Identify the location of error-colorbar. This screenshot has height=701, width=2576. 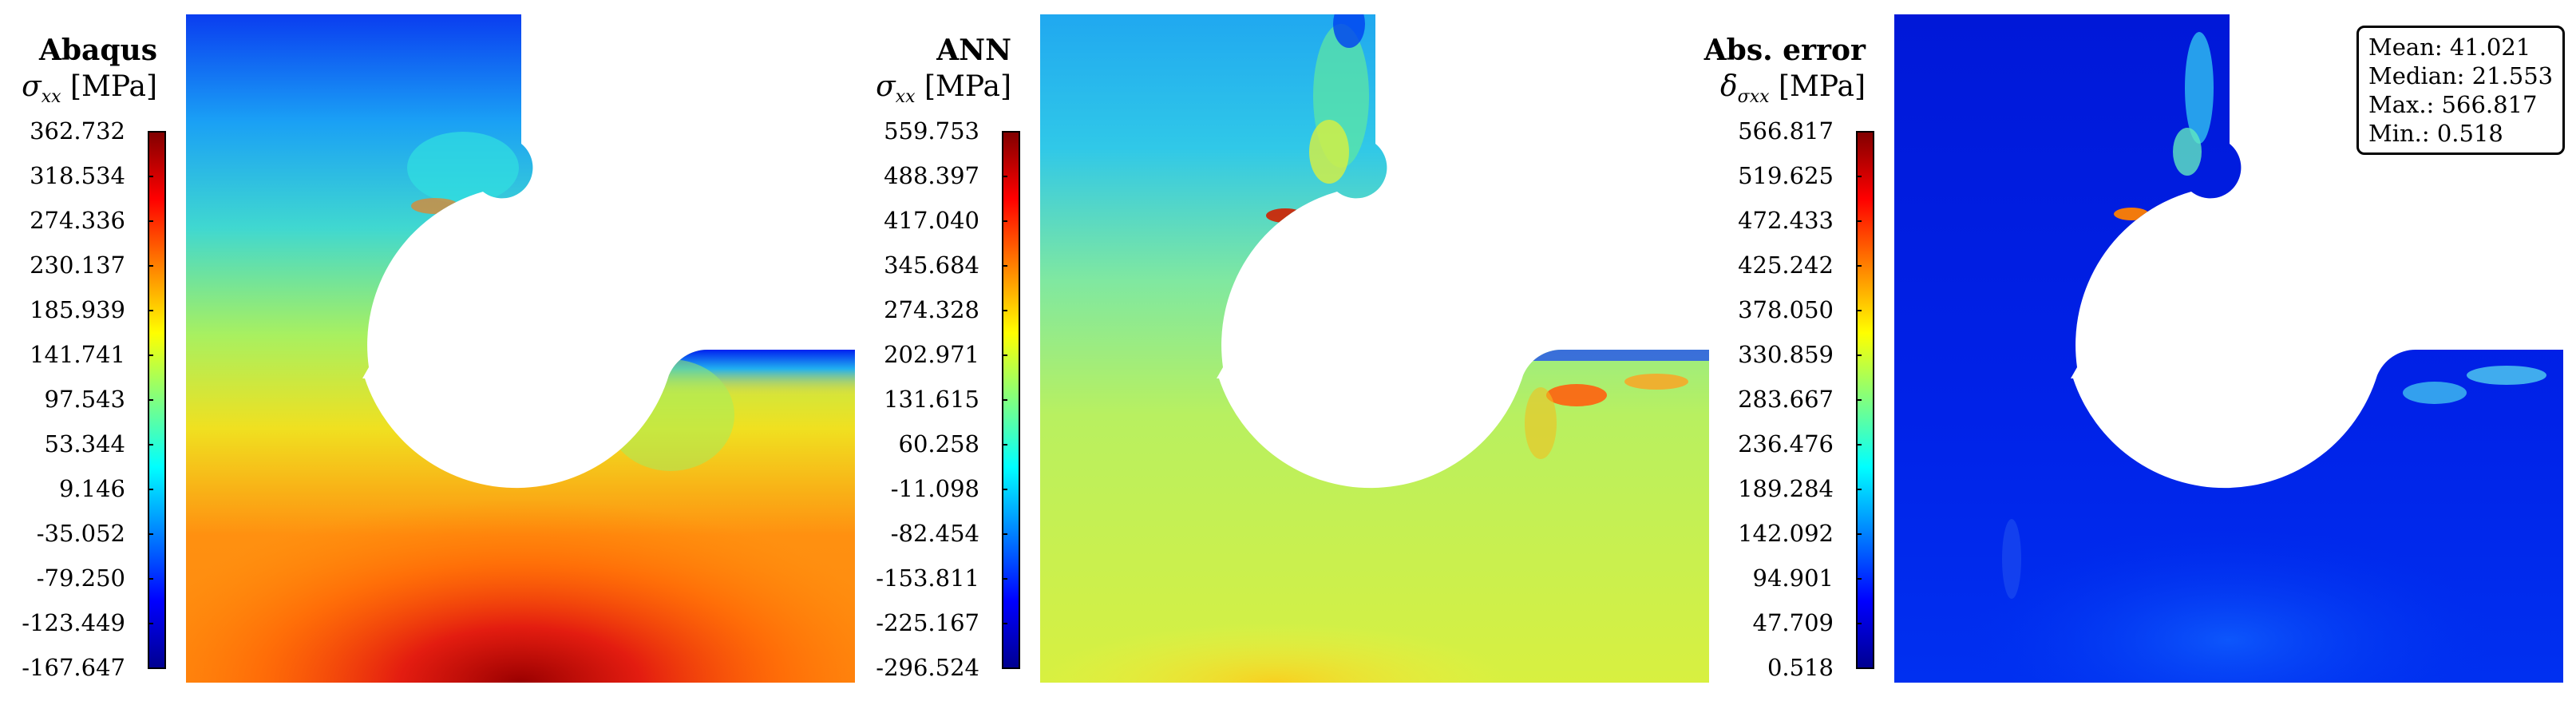
(1865, 400).